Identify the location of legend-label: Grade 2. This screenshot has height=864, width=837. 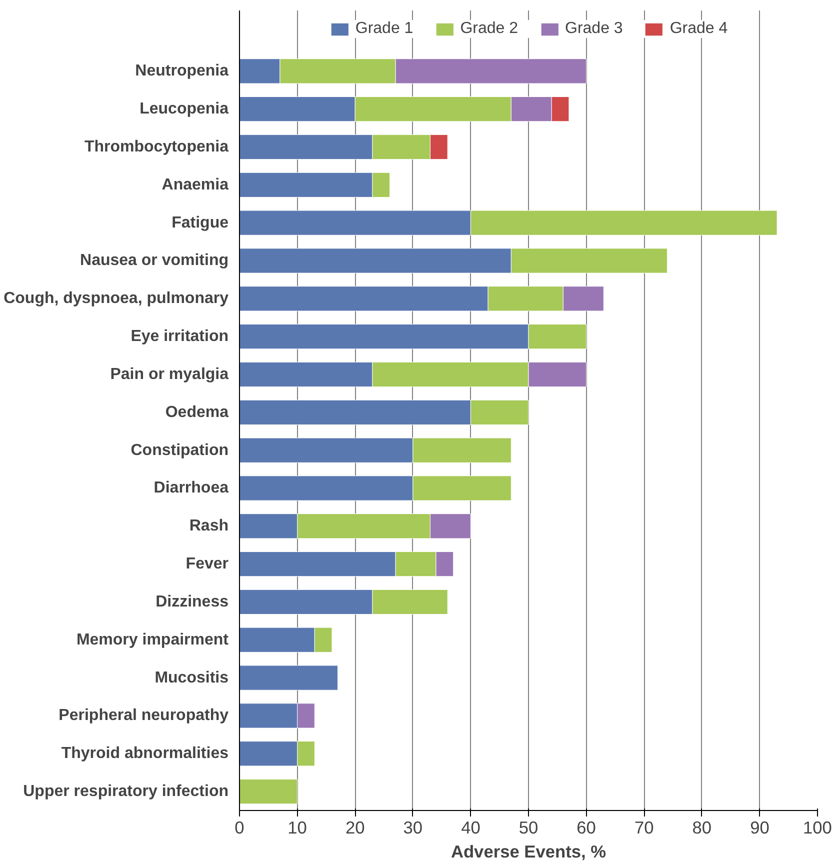
(489, 29).